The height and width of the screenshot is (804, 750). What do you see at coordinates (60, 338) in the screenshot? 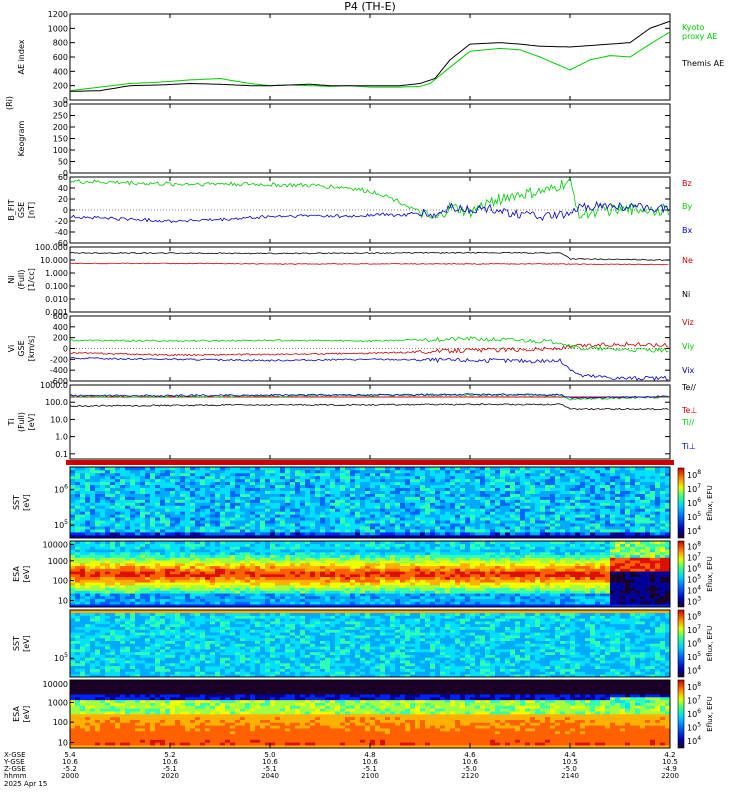
I see `panel-4-ytick-label: 200` at bounding box center [60, 338].